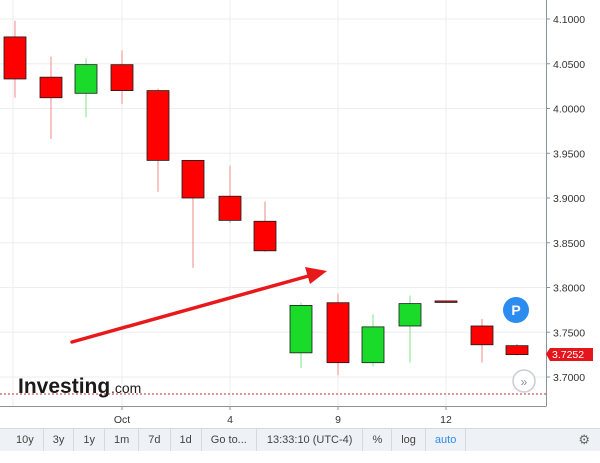 The width and height of the screenshot is (600, 463). Describe the element at coordinates (569, 378) in the screenshot. I see `y-tick-label: 3.7000` at that location.